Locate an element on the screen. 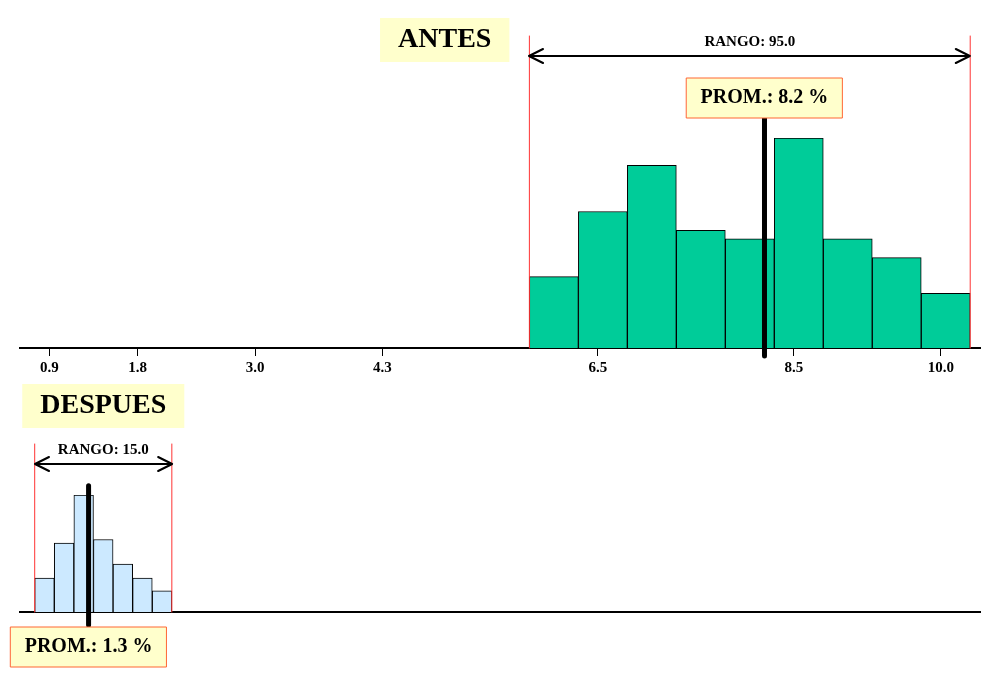 This screenshot has width=1002, height=689. x-tick-label: 10.0 is located at coordinates (940, 366).